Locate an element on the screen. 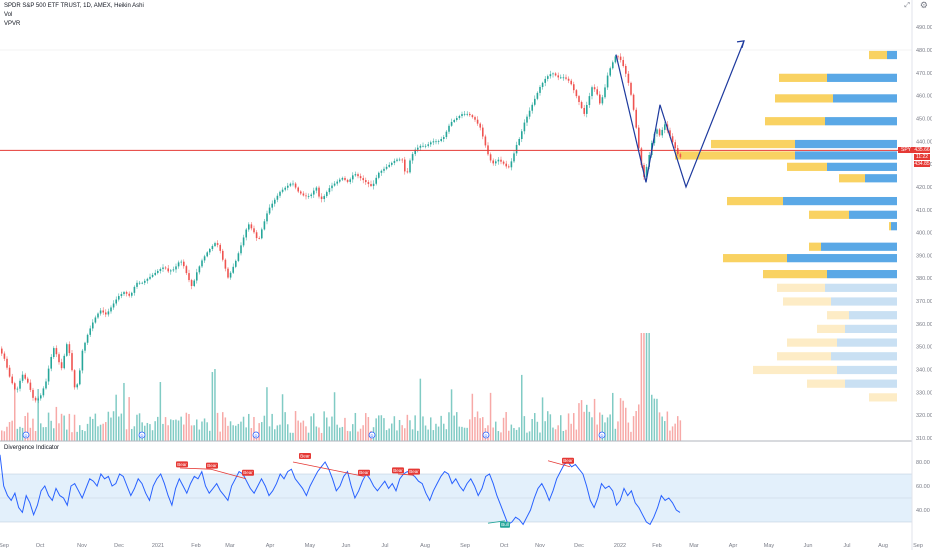 The image size is (932, 550). price-tick-label: 320.00 is located at coordinates (924, 416).